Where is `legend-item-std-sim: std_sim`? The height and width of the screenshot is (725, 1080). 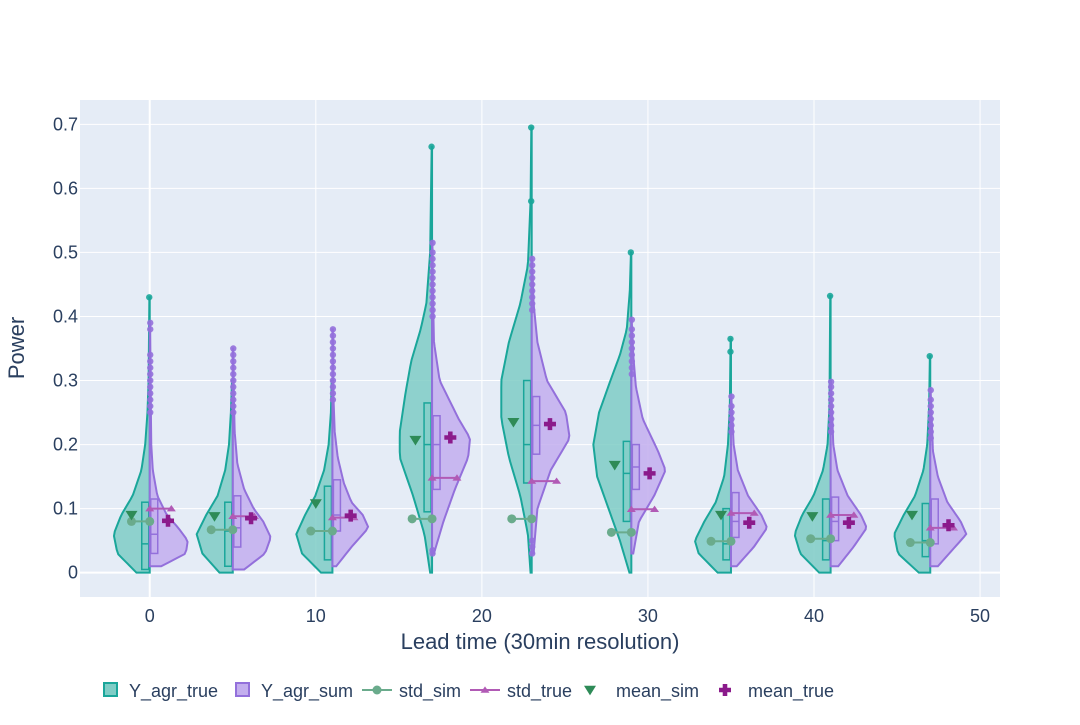
legend-item-std-sim: std_sim is located at coordinates (411, 691).